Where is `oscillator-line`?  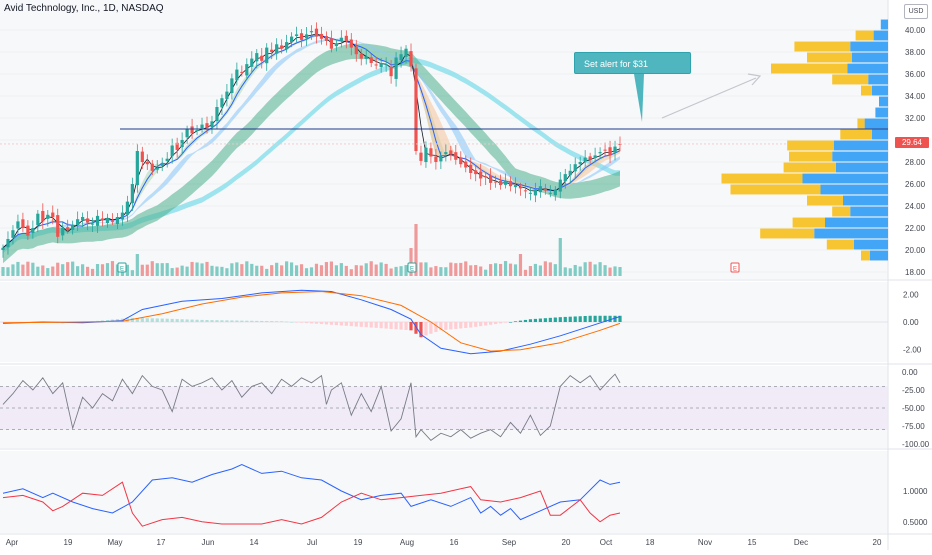
oscillator-line is located at coordinates (311, 407).